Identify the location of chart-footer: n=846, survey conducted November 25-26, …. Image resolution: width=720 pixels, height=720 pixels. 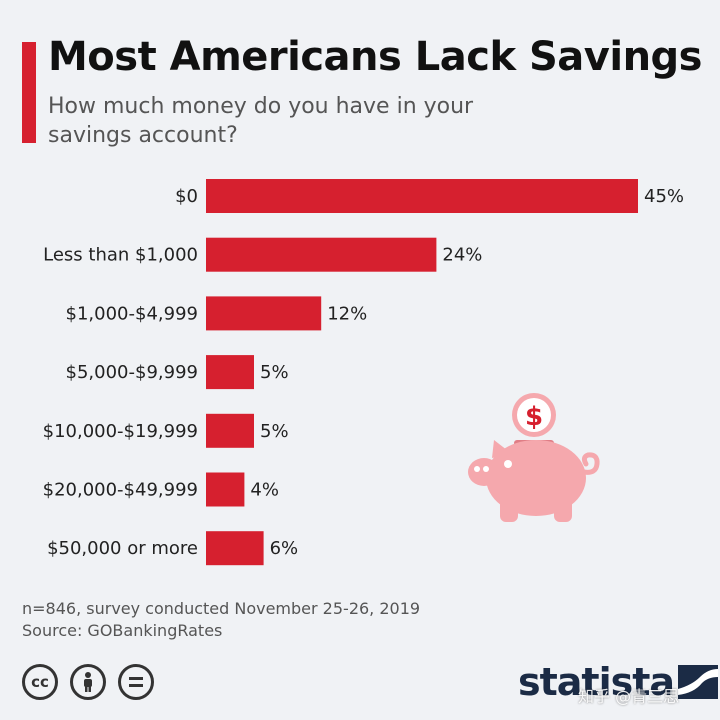
(221, 620).